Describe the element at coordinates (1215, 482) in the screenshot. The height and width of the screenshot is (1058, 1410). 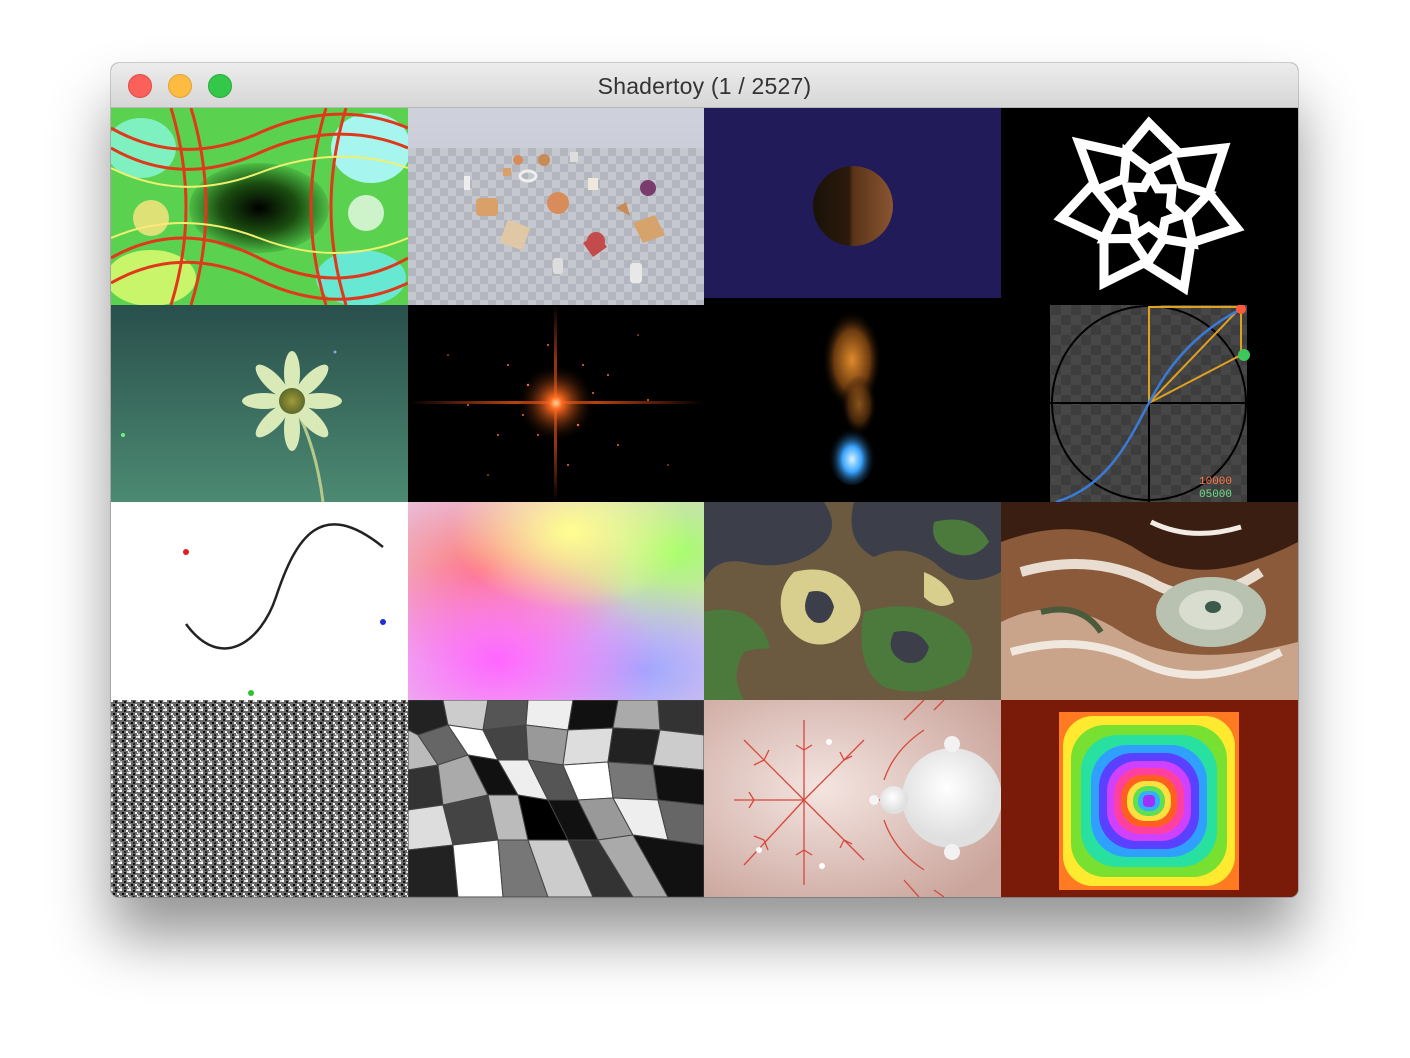
I see `readout-top: 10000` at that location.